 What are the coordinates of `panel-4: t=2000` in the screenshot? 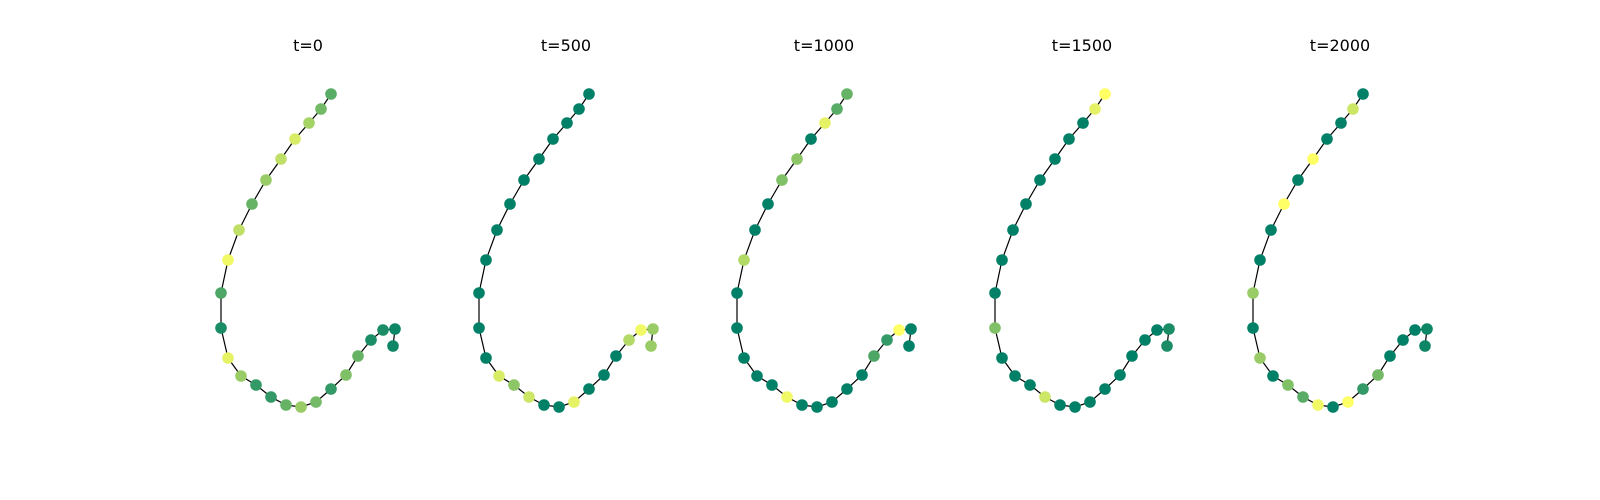 It's located at (1340, 224).